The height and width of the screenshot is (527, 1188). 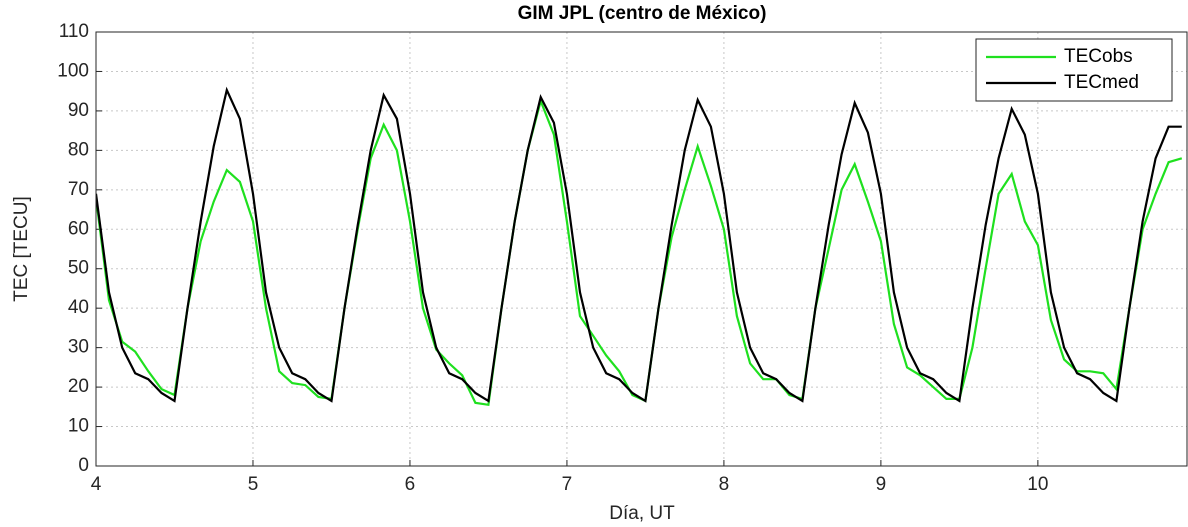 What do you see at coordinates (78, 307) in the screenshot?
I see `y-tick-label: 40` at bounding box center [78, 307].